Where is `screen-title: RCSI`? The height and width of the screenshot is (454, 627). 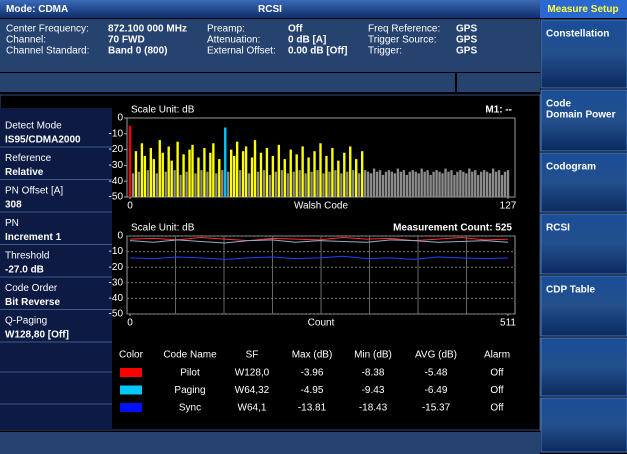
screen-title: RCSI is located at coordinates (270, 9).